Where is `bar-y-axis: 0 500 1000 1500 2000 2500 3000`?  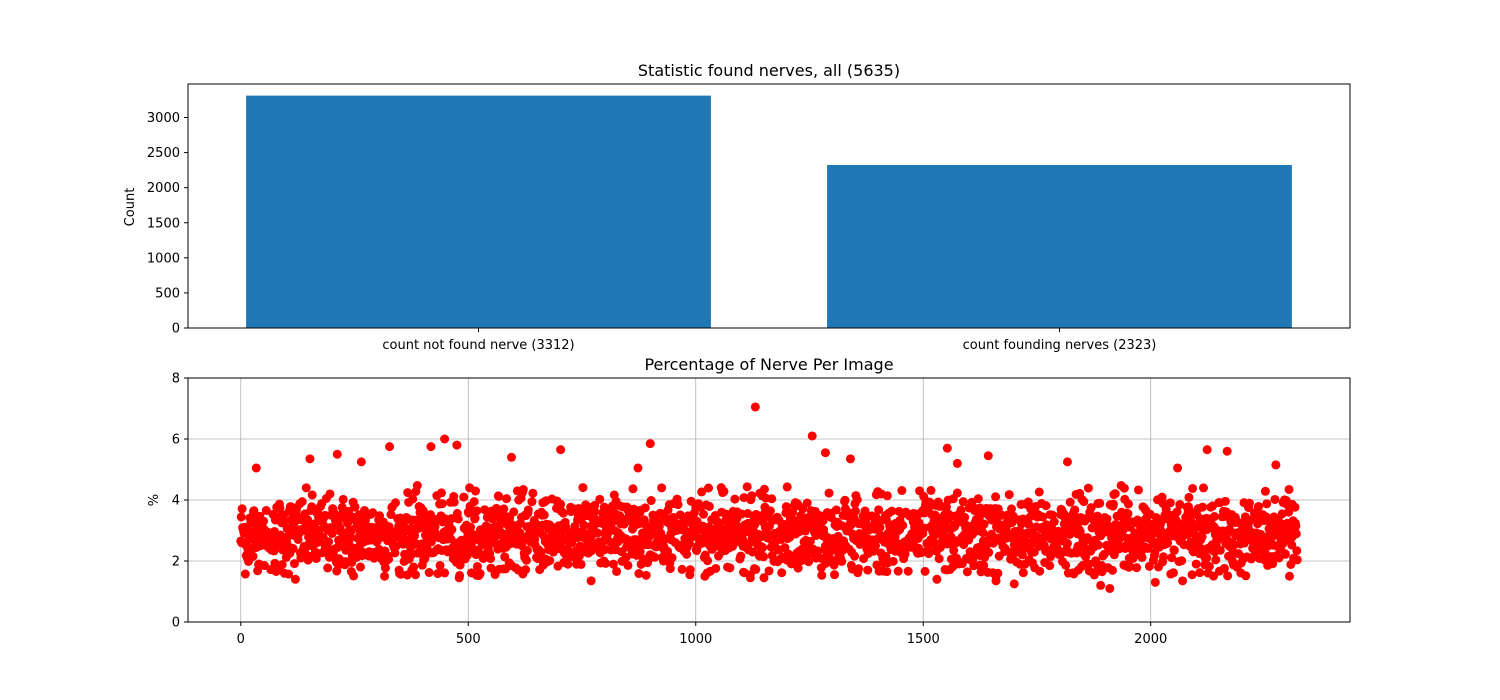
bar-y-axis: 0 500 1000 1500 2000 2500 3000 is located at coordinates (167, 224).